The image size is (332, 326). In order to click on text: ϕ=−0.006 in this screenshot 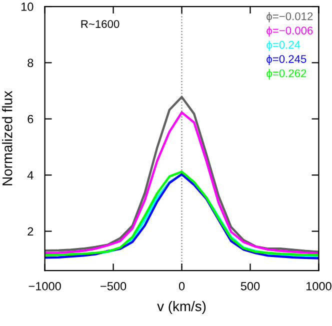, I will do `click(289, 31)`.